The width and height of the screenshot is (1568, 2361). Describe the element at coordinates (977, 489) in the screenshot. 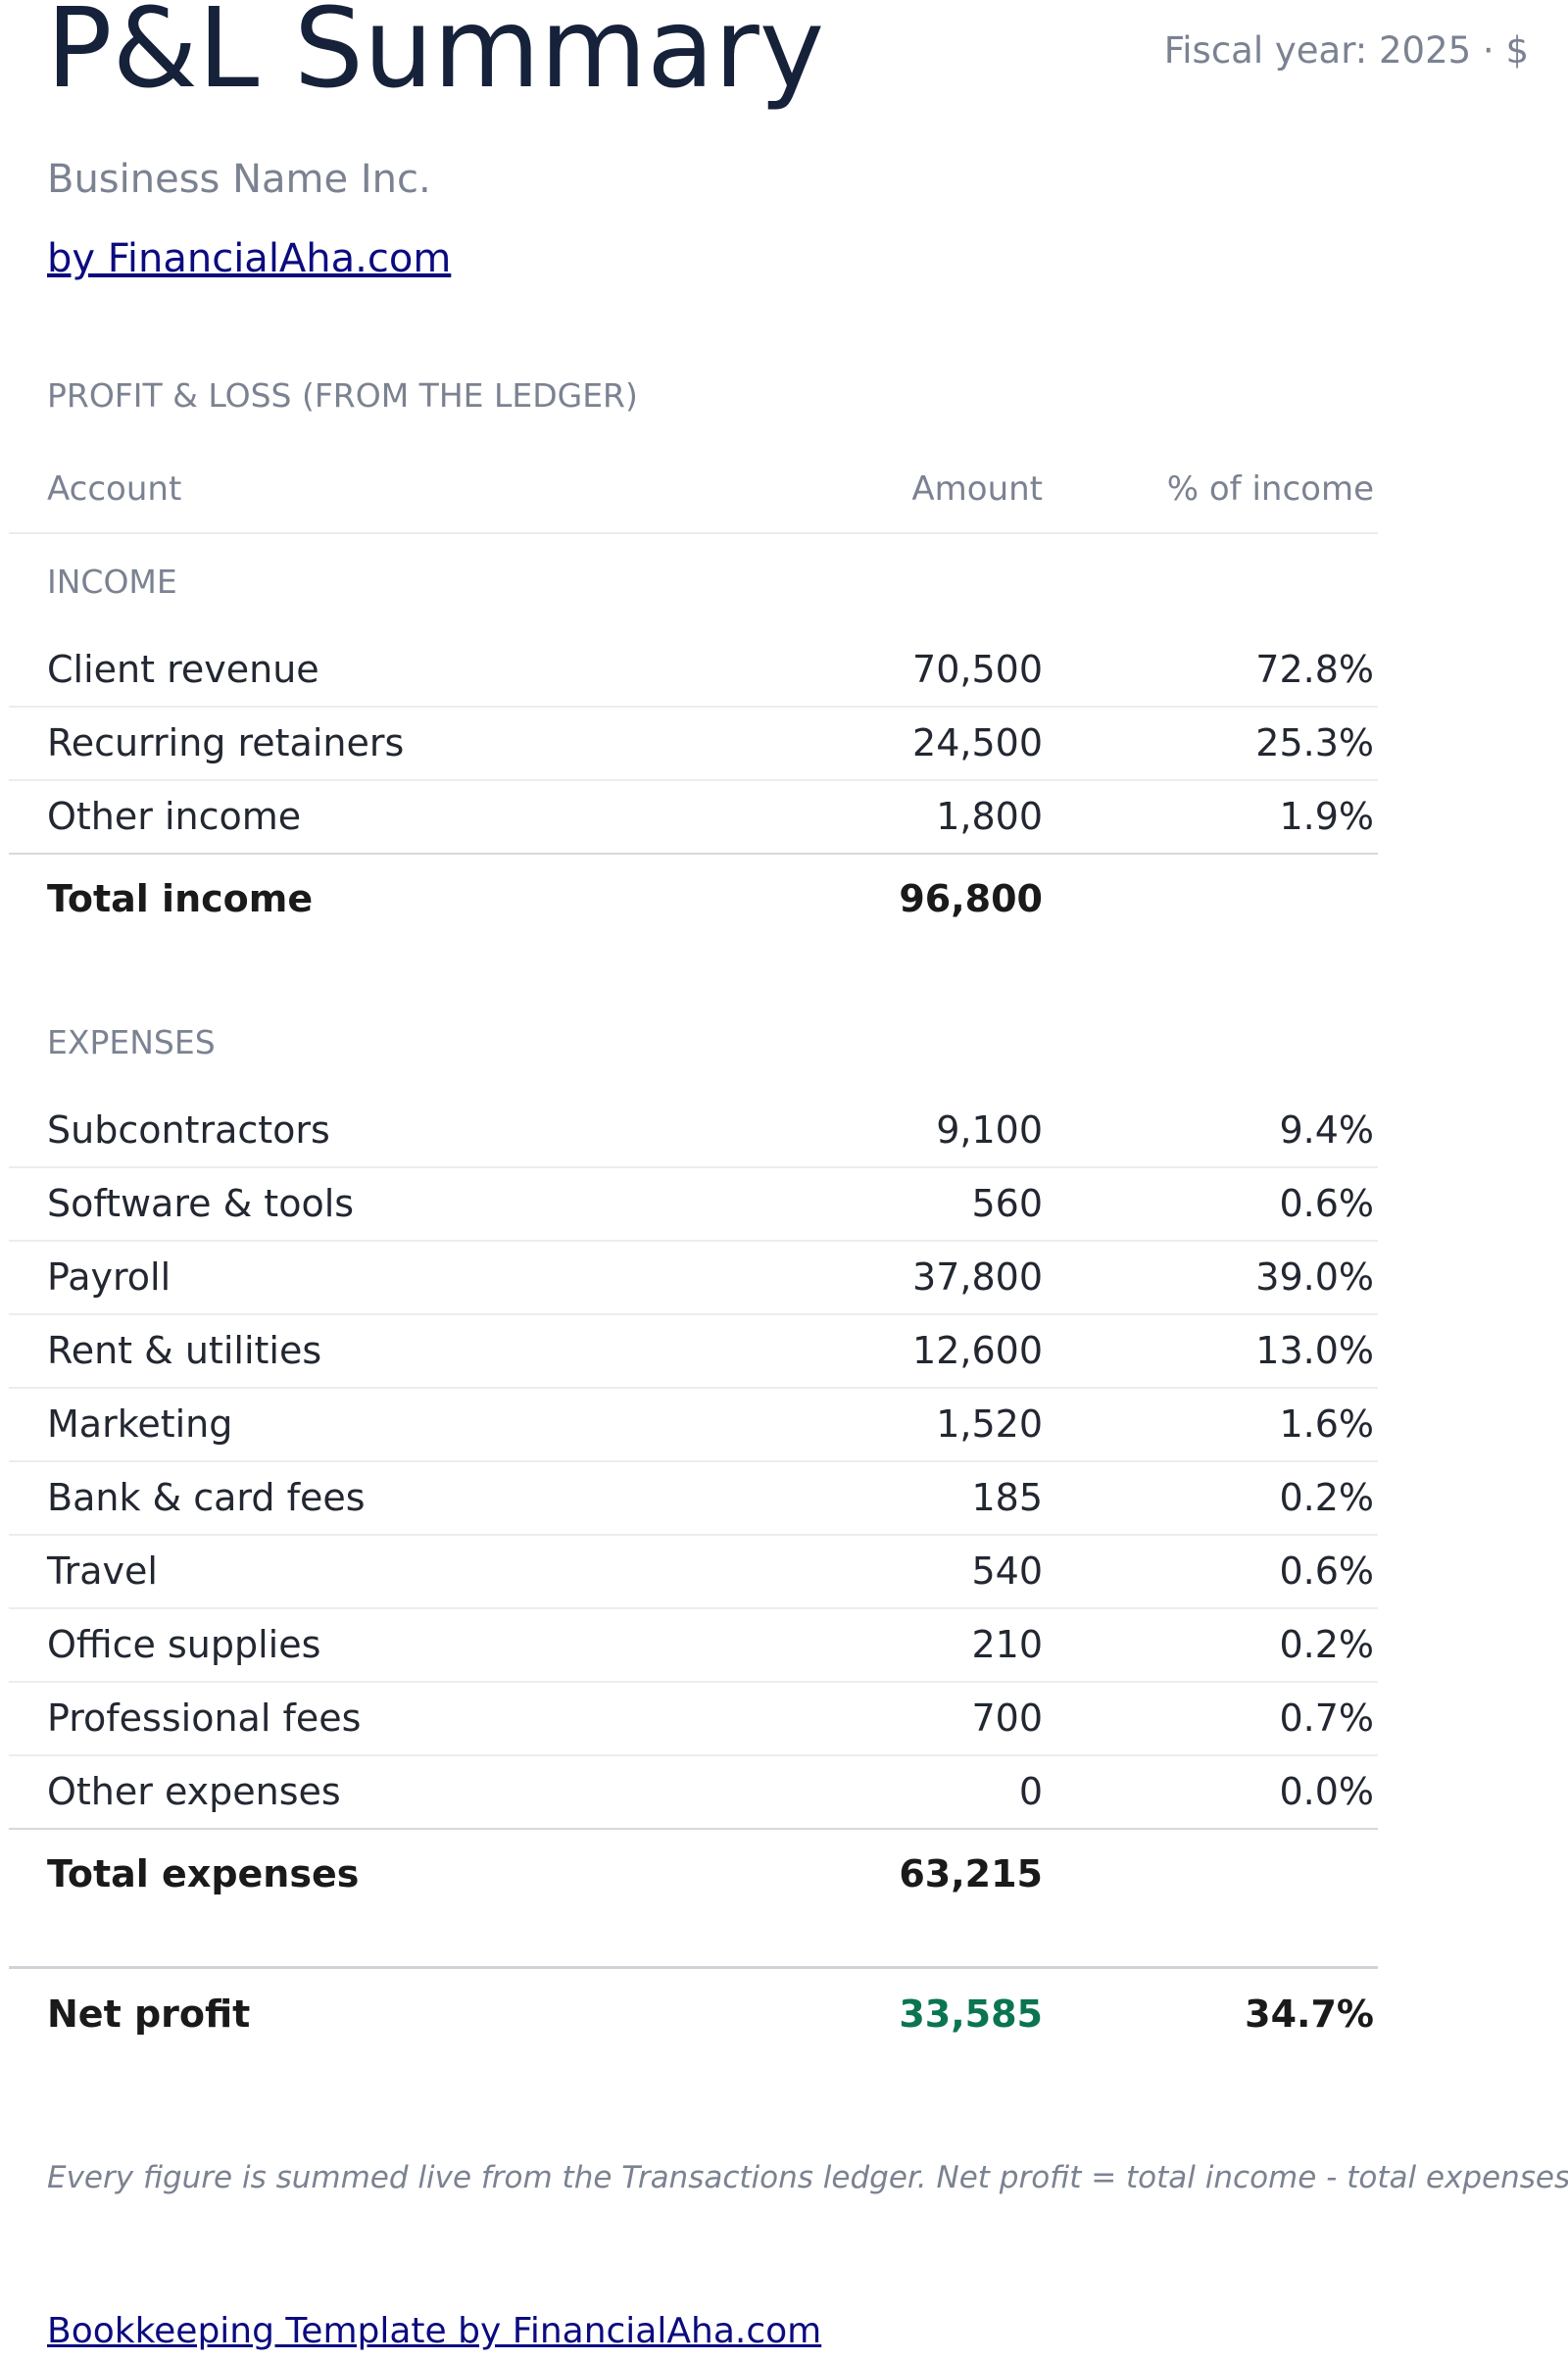

I see `column-header: Amount` at that location.